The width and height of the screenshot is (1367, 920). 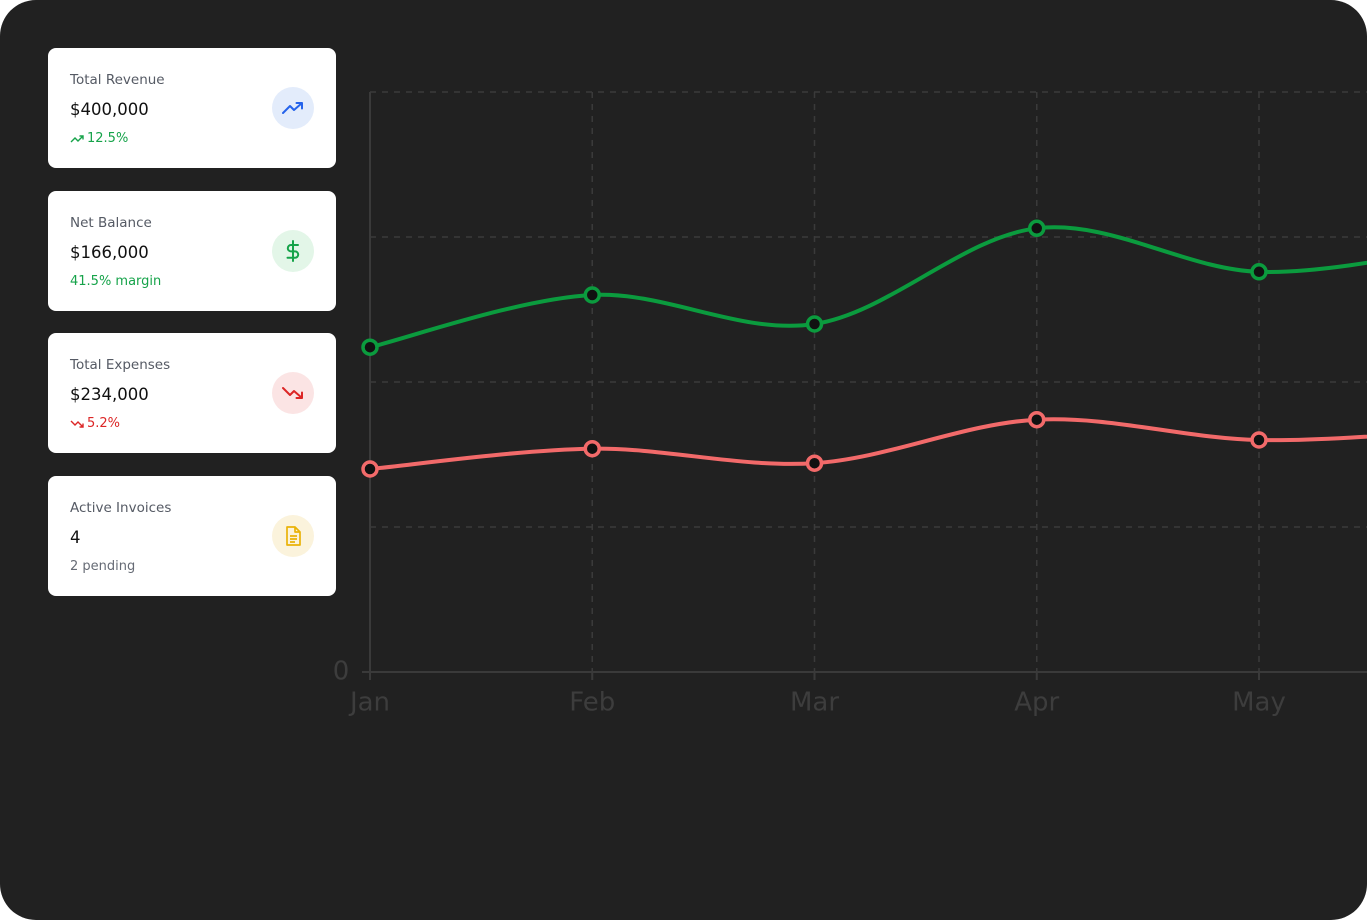 What do you see at coordinates (120, 365) in the screenshot?
I see `card-label: Total Expenses` at bounding box center [120, 365].